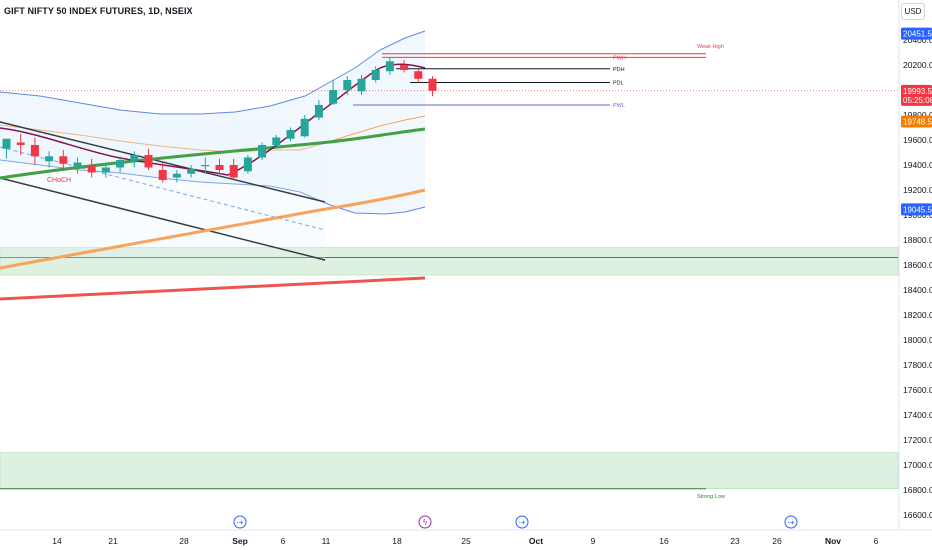  Describe the element at coordinates (917, 140) in the screenshot. I see `y-tick-label: 19600.0` at that location.